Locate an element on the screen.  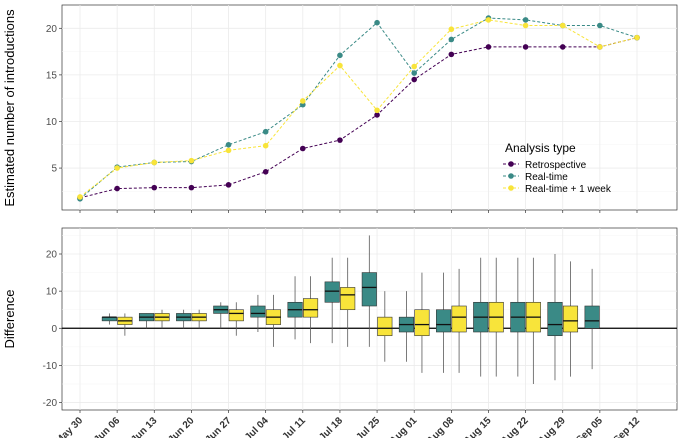
bottom-y-axis: -20 -10 0 10 20 is located at coordinates (52, 329).